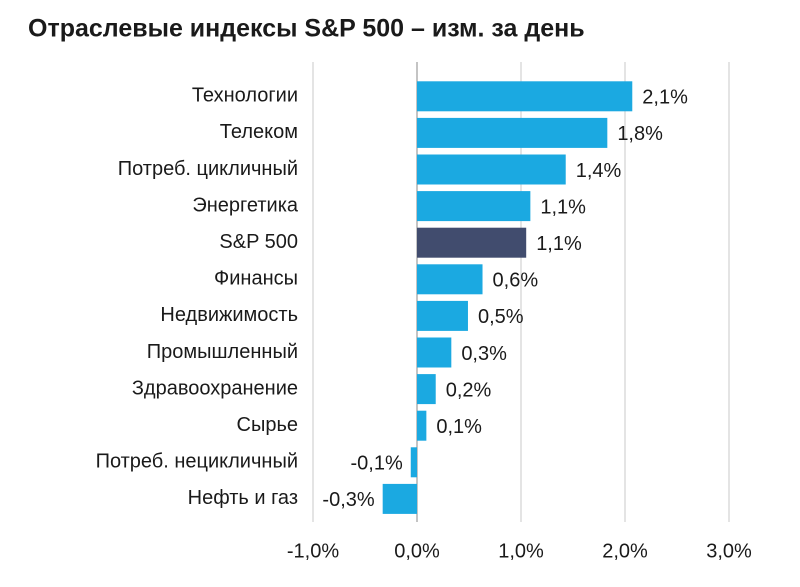 Image resolution: width=800 pixels, height=587 pixels. I want to click on category-label: Потреб. нецикличный, so click(197, 462).